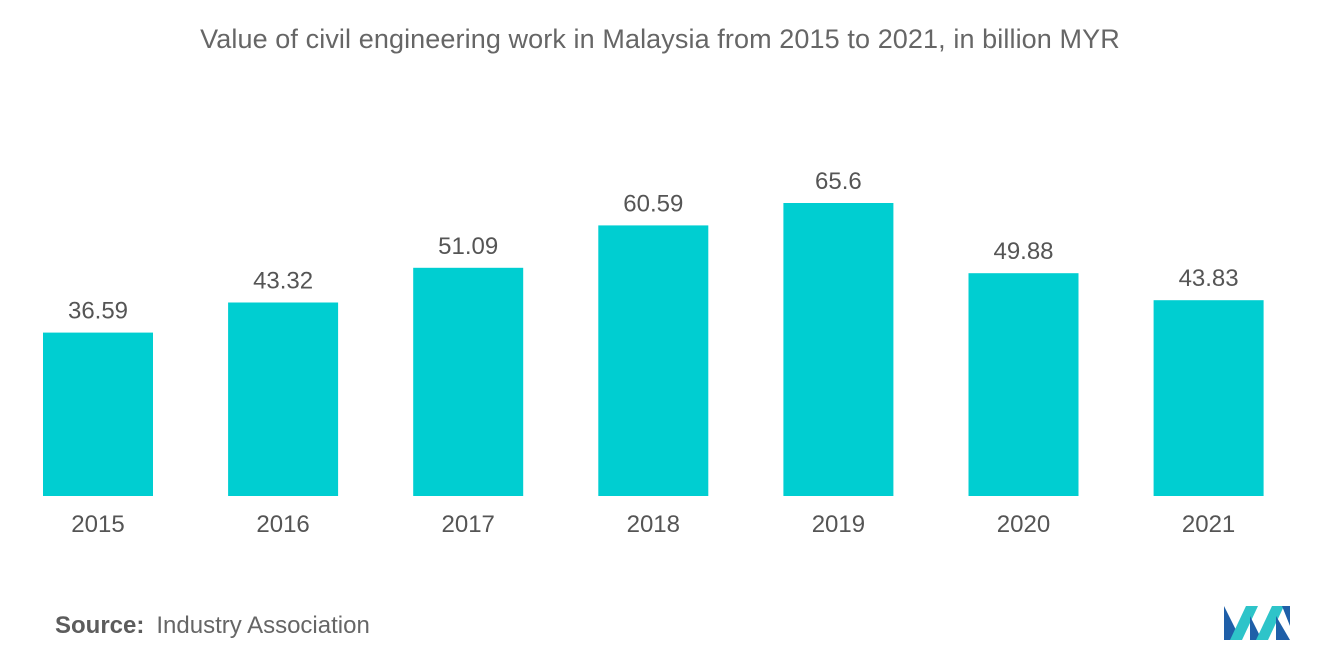  What do you see at coordinates (468, 524) in the screenshot?
I see `x-tick-label-2017: 2017` at bounding box center [468, 524].